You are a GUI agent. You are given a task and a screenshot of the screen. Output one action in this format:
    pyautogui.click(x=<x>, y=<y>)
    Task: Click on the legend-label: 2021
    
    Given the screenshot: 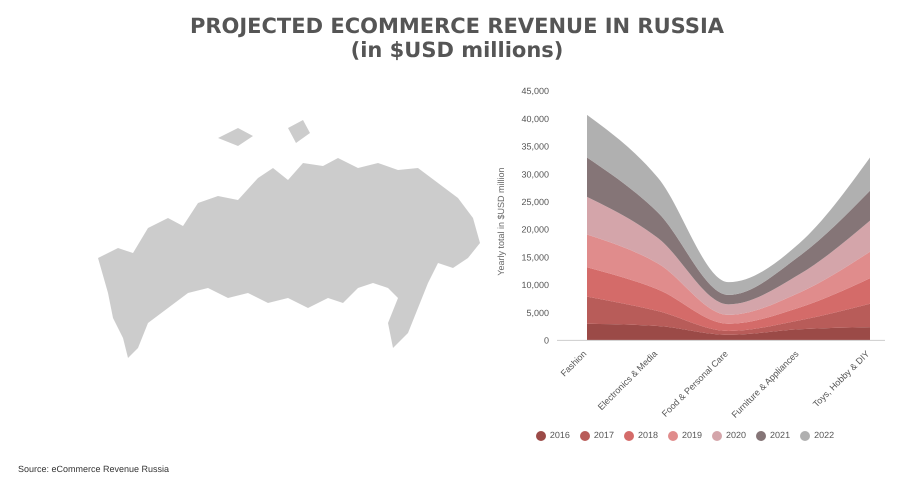 What is the action you would take?
    pyautogui.click(x=780, y=435)
    